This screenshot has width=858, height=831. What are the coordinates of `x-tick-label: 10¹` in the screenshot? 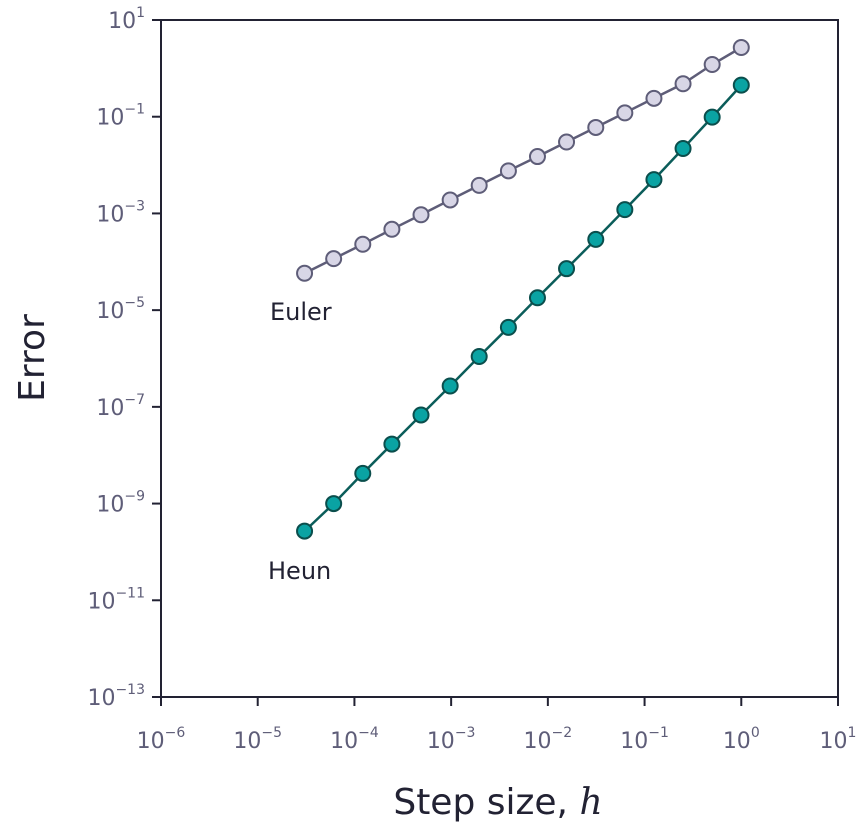 It's located at (838, 739).